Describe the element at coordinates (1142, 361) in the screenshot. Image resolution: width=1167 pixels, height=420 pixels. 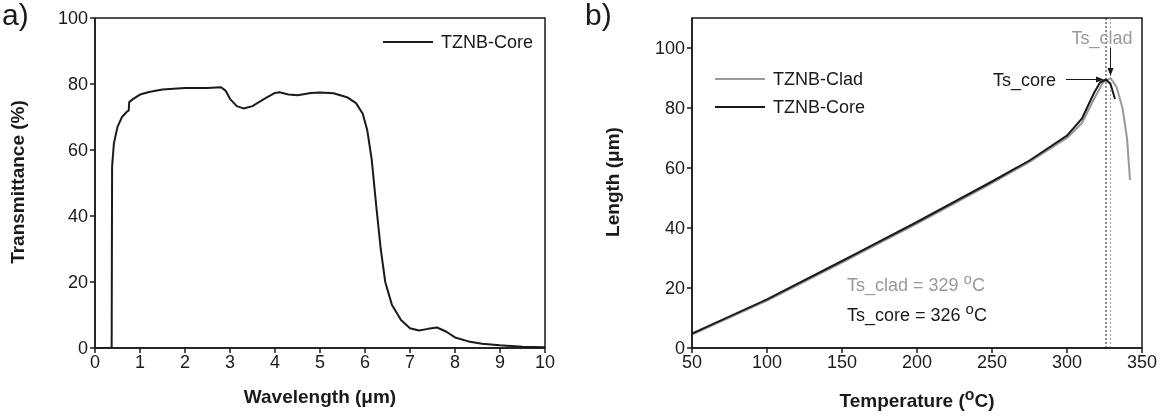
I see `x-tick-label: 350` at that location.